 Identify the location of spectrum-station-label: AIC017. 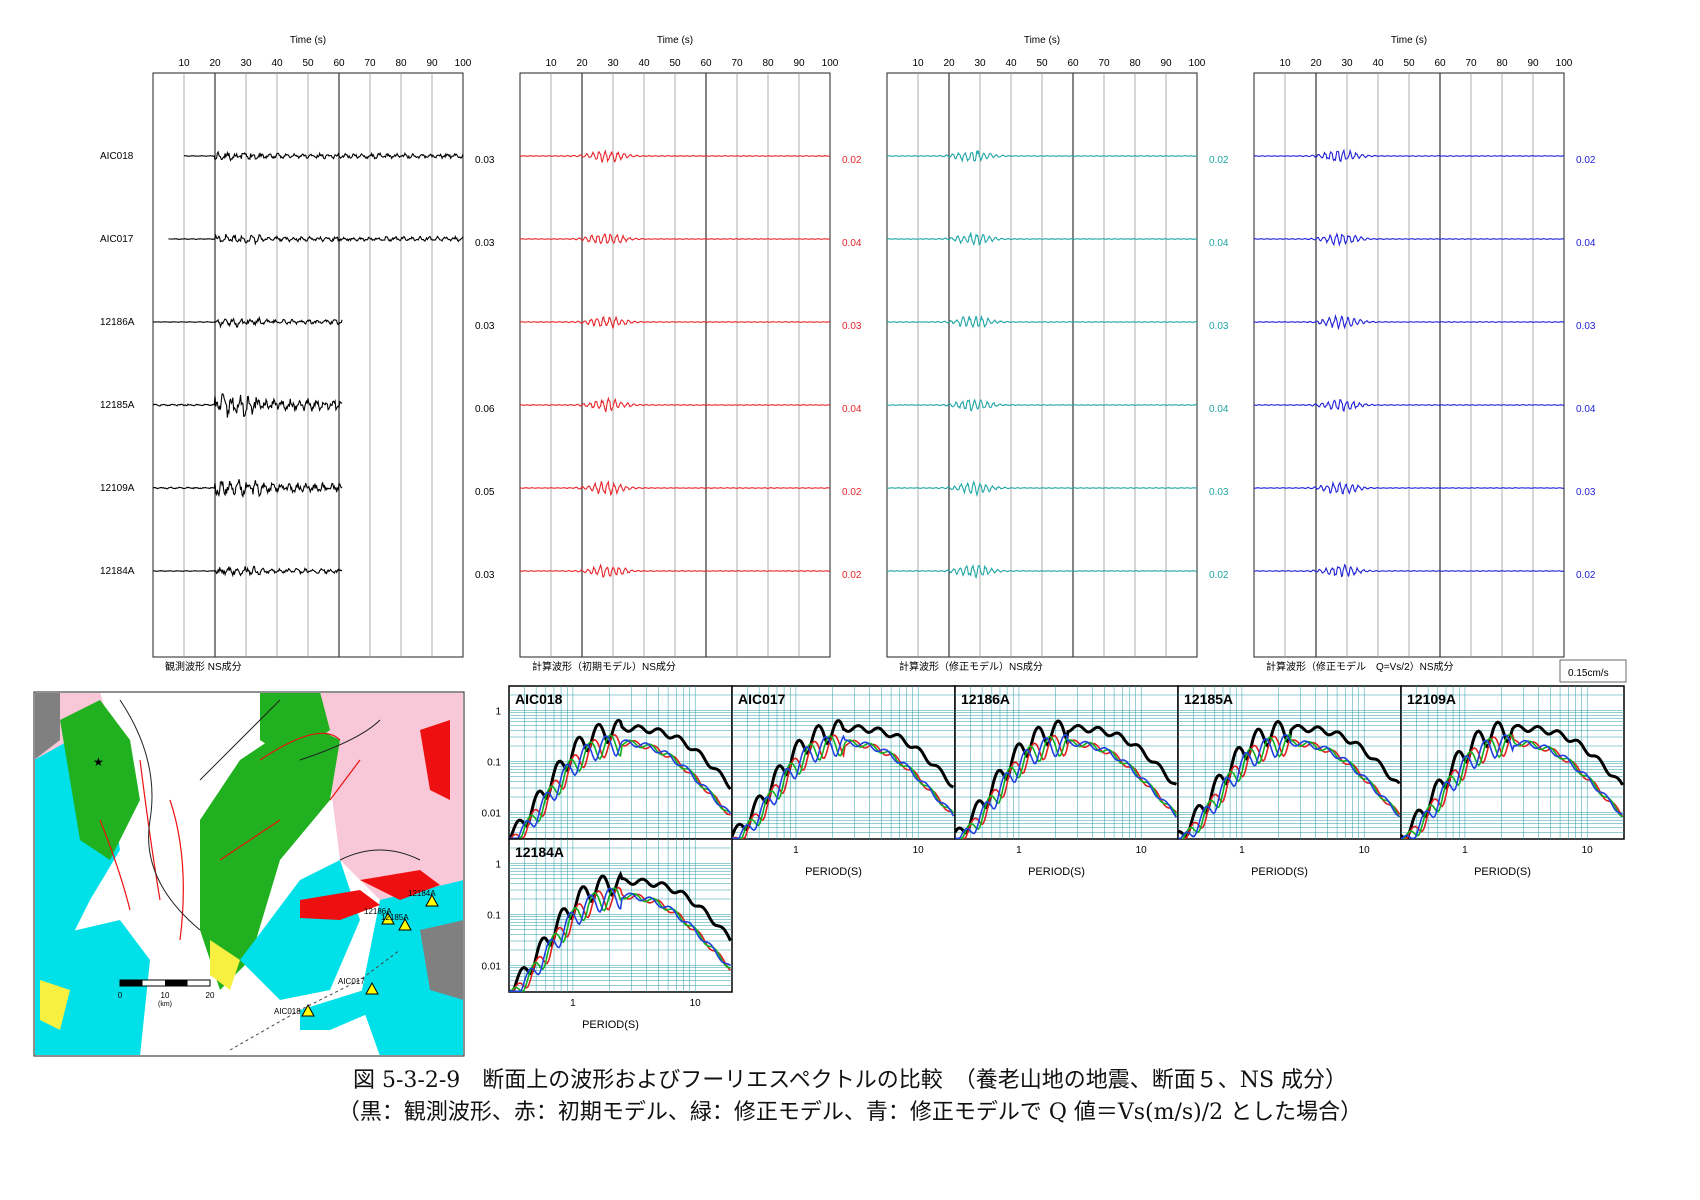
(762, 699).